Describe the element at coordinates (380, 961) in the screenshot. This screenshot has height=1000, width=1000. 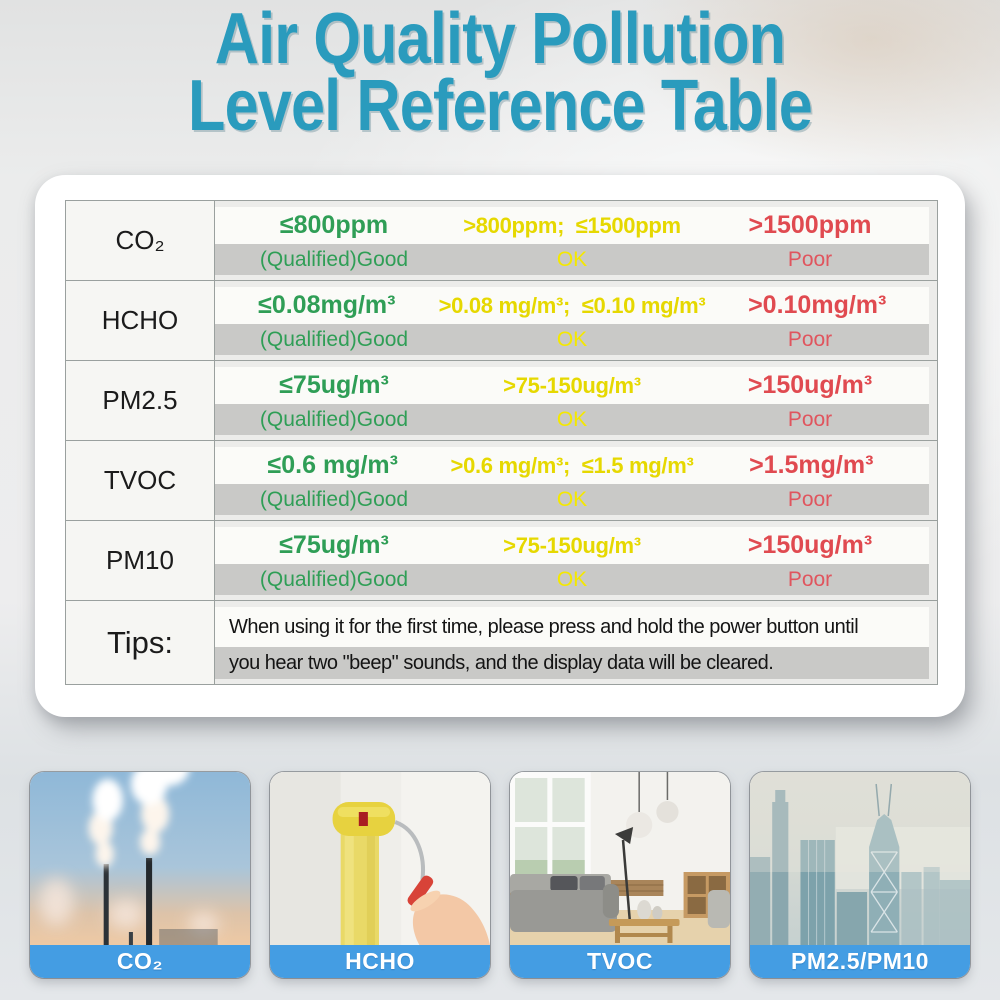
I see `gallery-label-hcho: HCHO` at that location.